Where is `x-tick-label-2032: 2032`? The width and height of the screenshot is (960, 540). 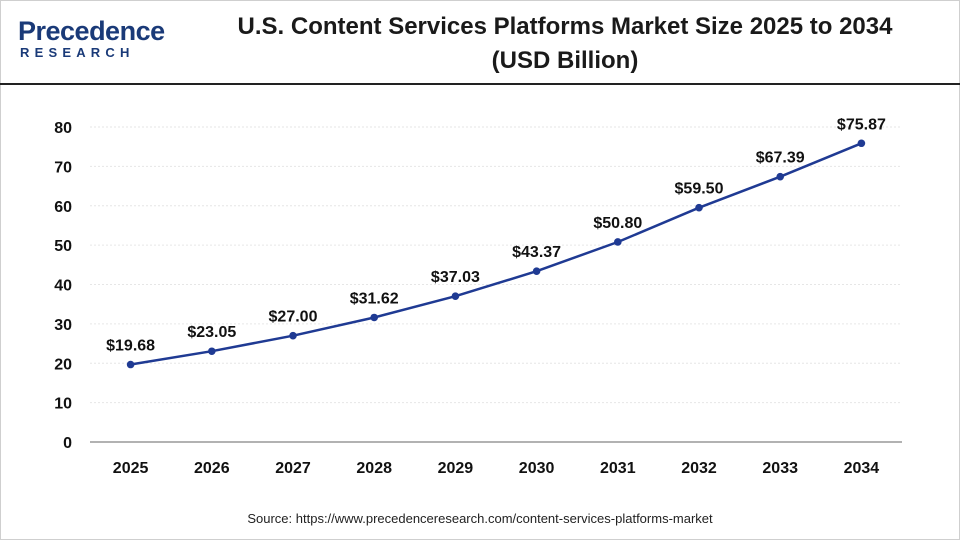 x-tick-label-2032: 2032 is located at coordinates (699, 468).